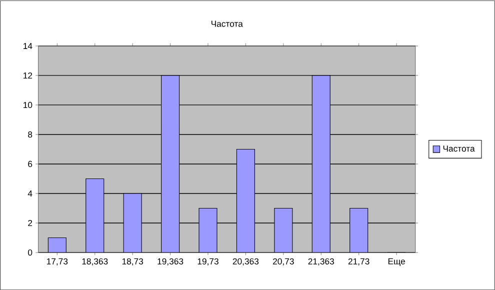 This screenshot has width=495, height=290. Describe the element at coordinates (359, 262) in the screenshot. I see `x-tick-label: 21,73` at that location.